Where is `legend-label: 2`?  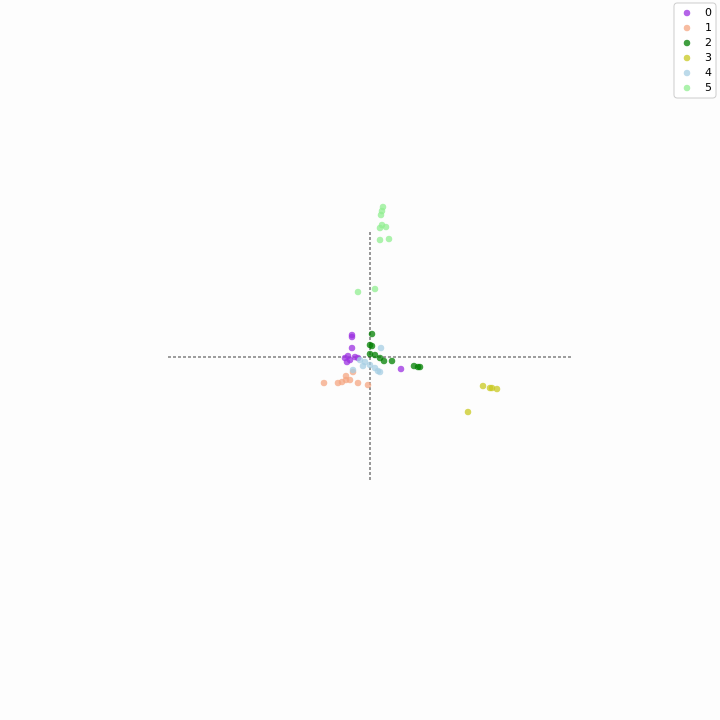
legend-label: 2 is located at coordinates (708, 42).